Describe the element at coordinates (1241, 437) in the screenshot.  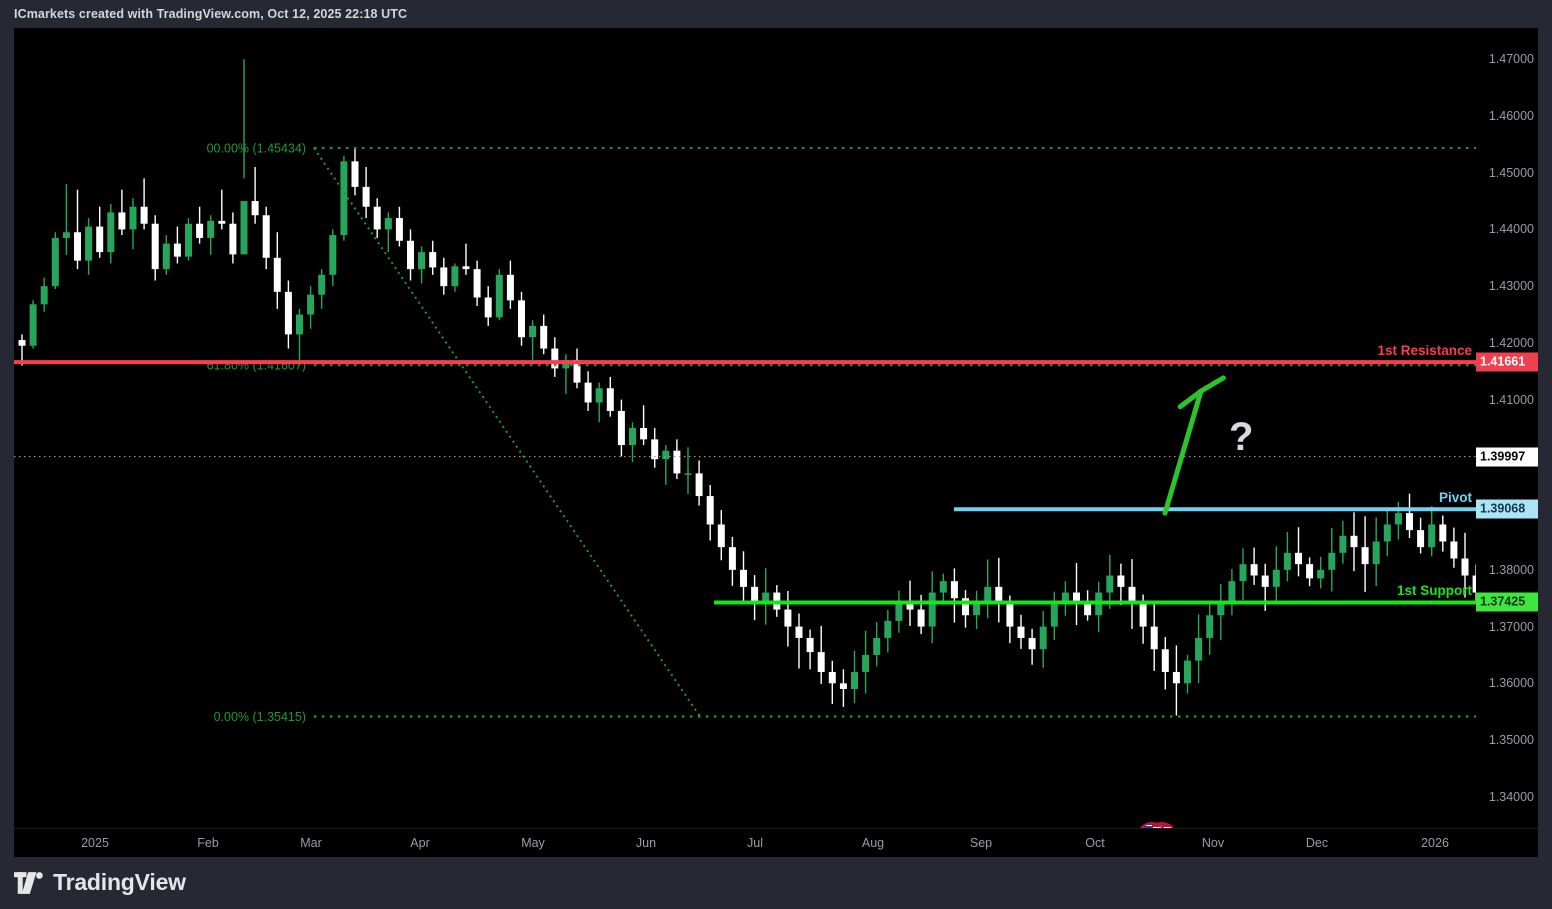
I see `question-mark-annotation: ?` at that location.